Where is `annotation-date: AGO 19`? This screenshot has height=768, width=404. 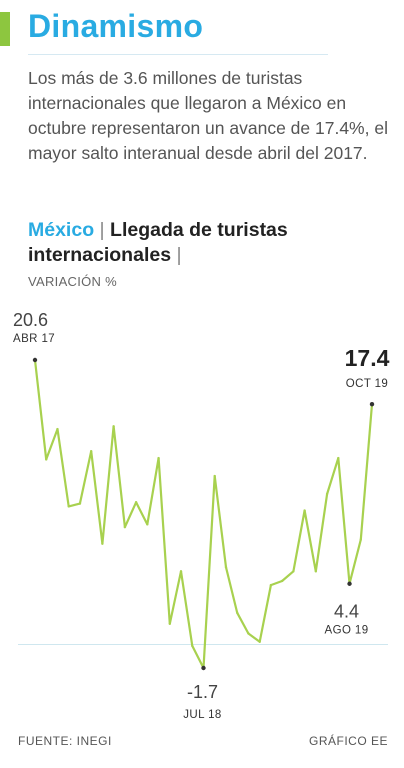 annotation-date: AGO 19 is located at coordinates (347, 631).